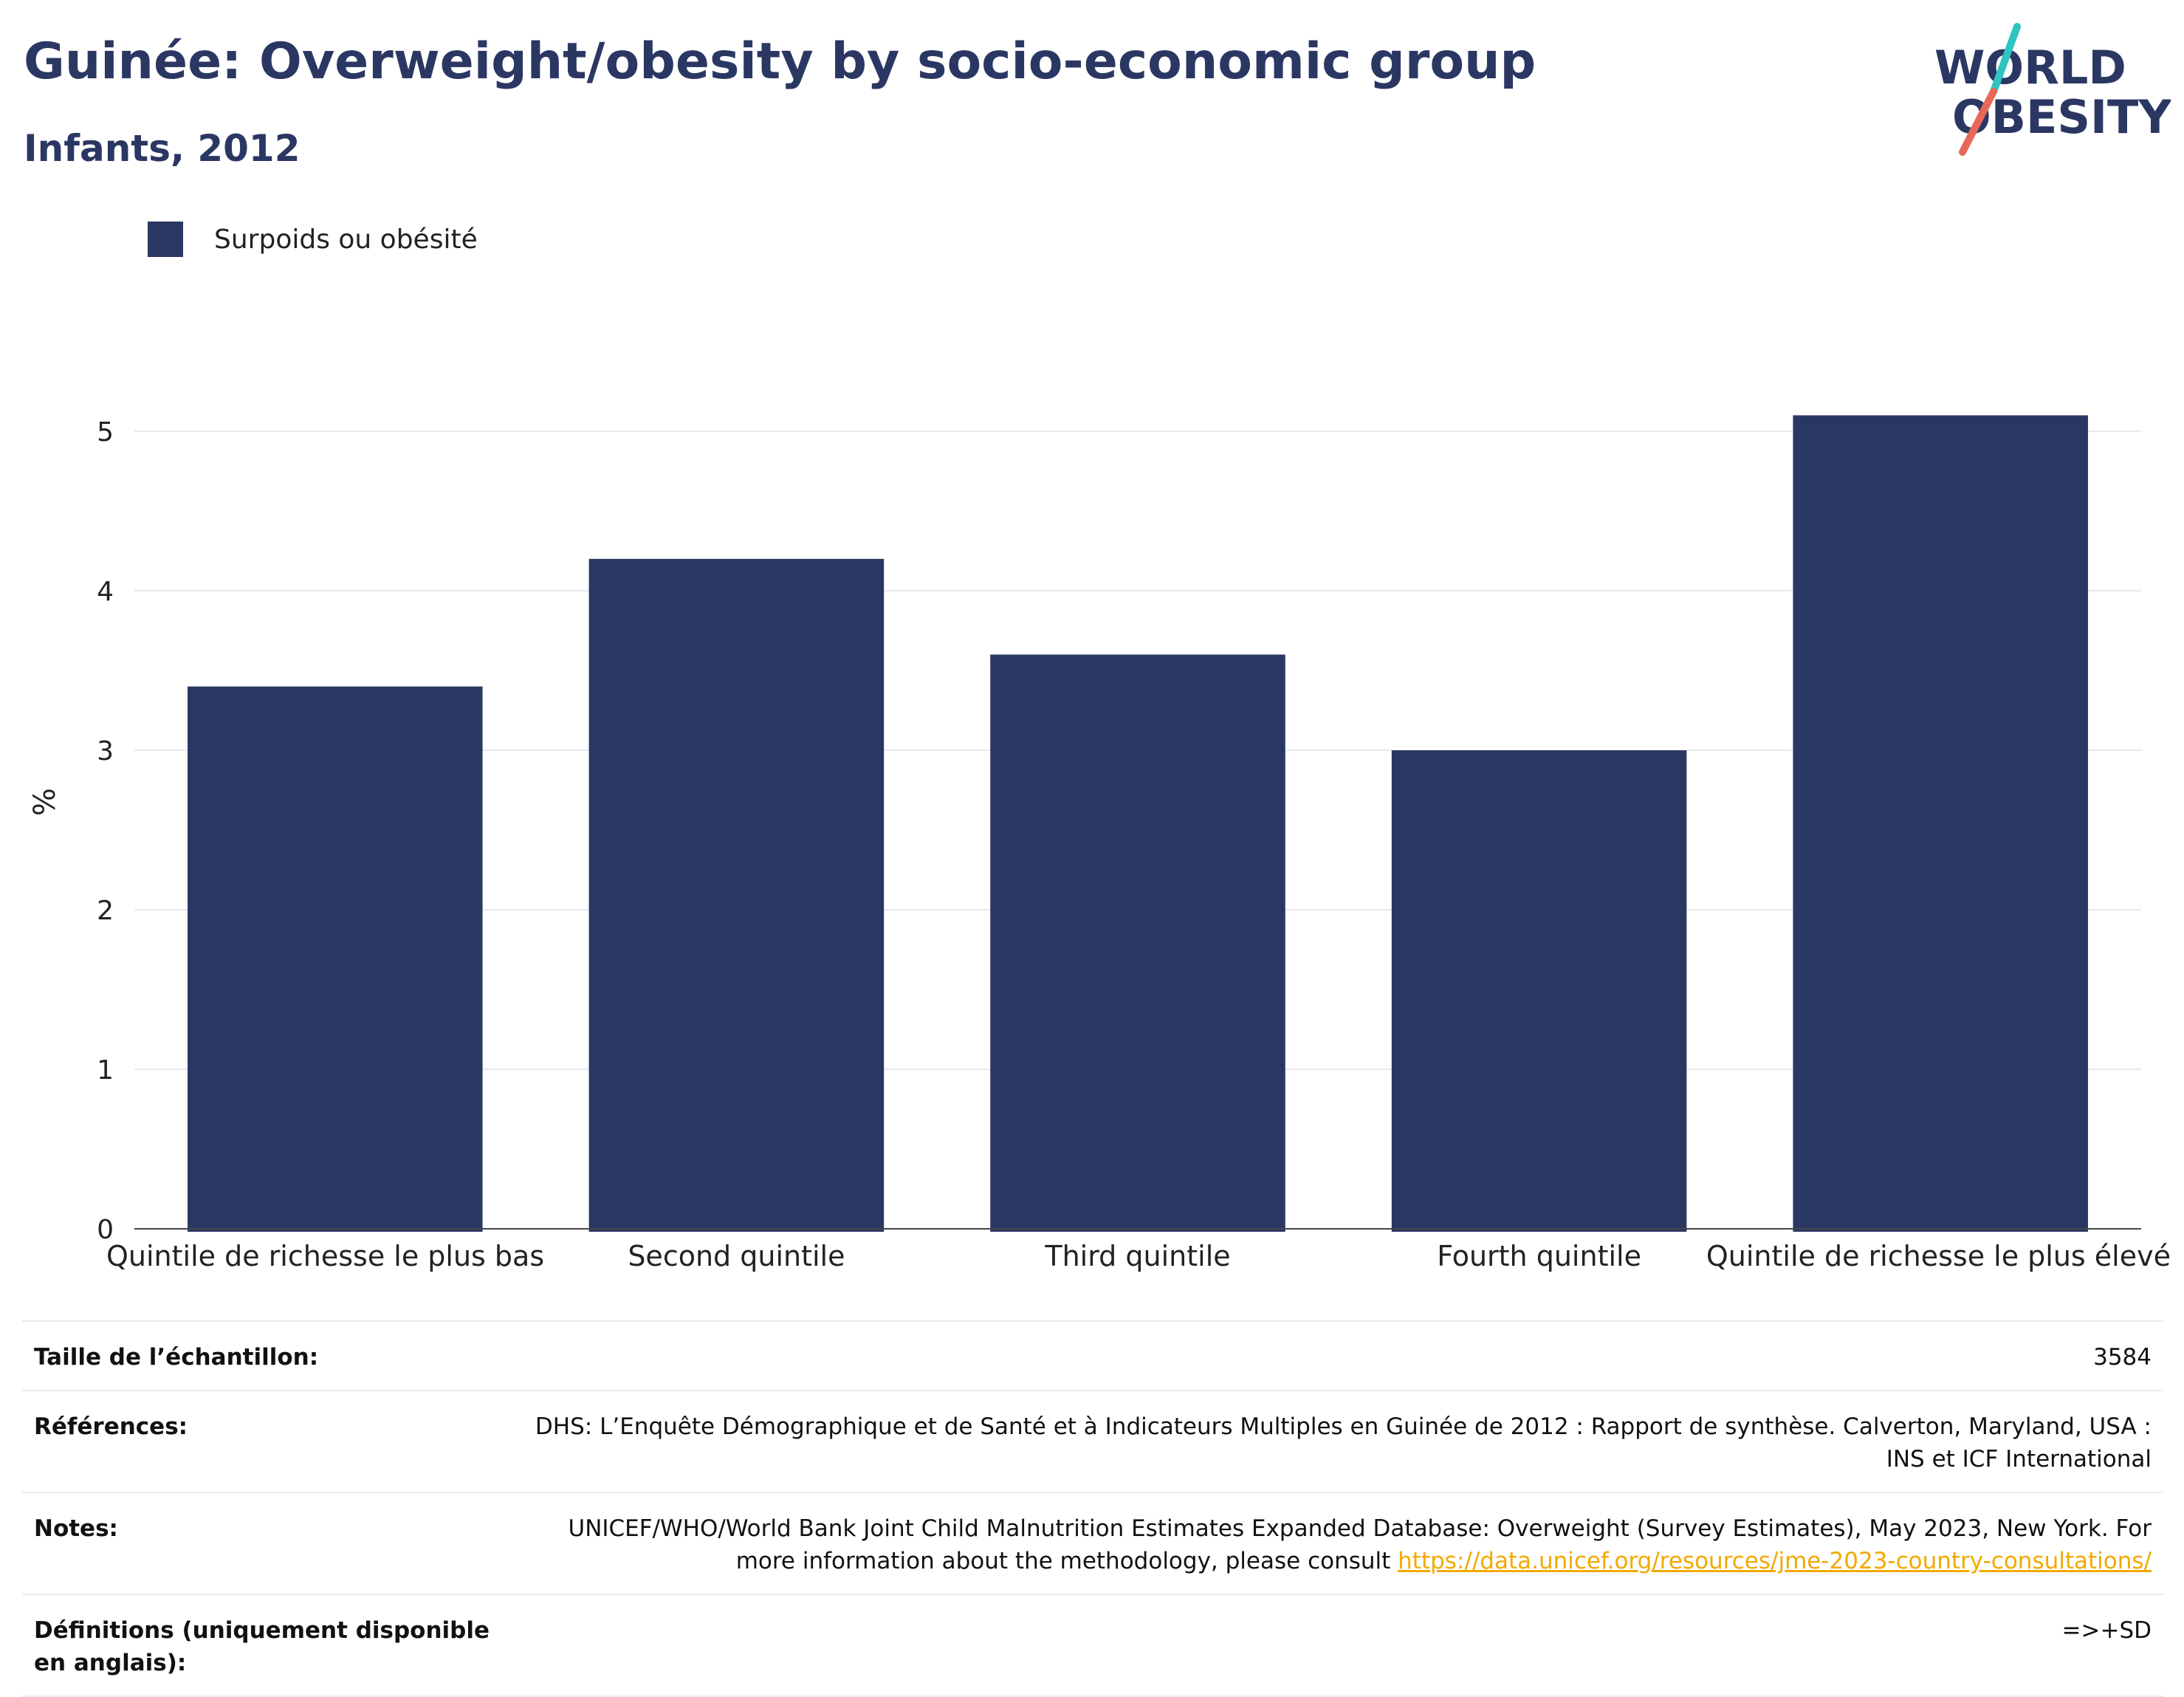 The width and height of the screenshot is (2184, 1697). Describe the element at coordinates (105, 911) in the screenshot. I see `y-tick-label: 2` at that location.